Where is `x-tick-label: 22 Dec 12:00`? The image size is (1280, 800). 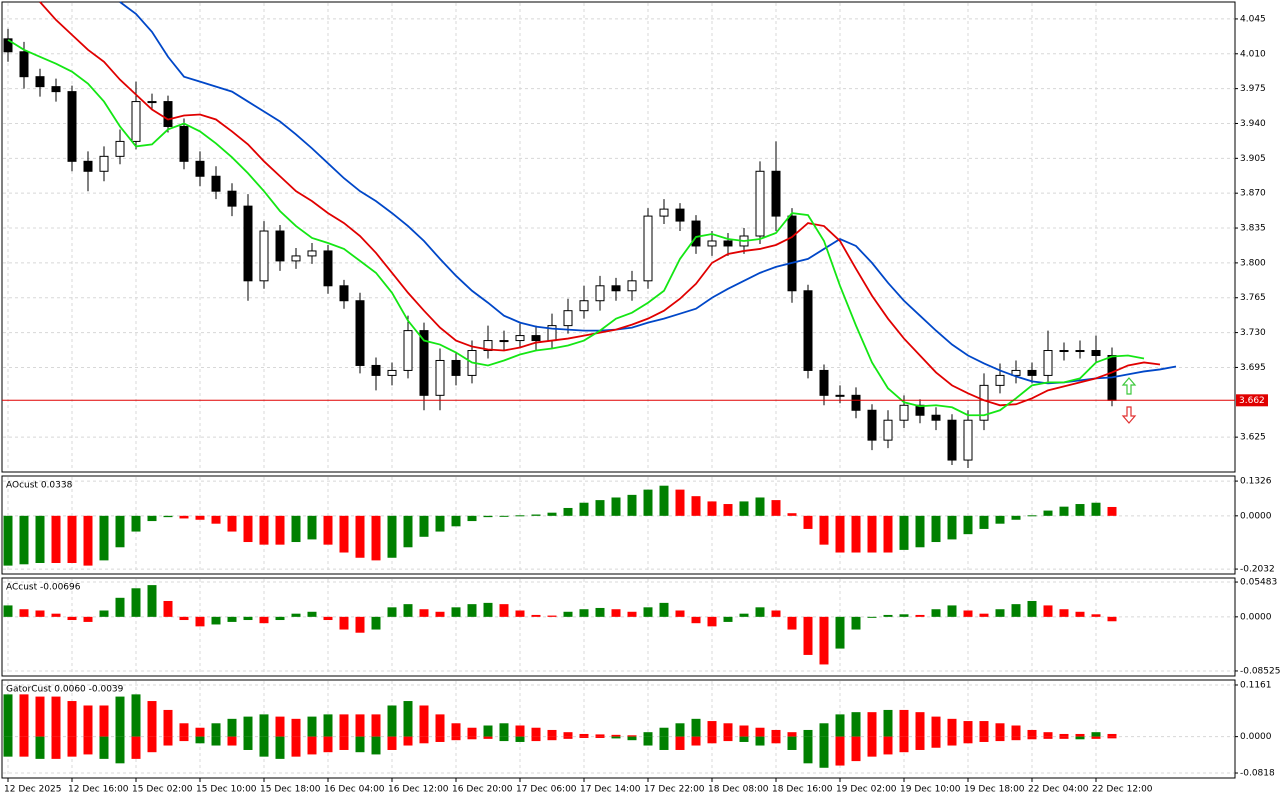 x-tick-label: 22 Dec 12:00 is located at coordinates (1122, 790).